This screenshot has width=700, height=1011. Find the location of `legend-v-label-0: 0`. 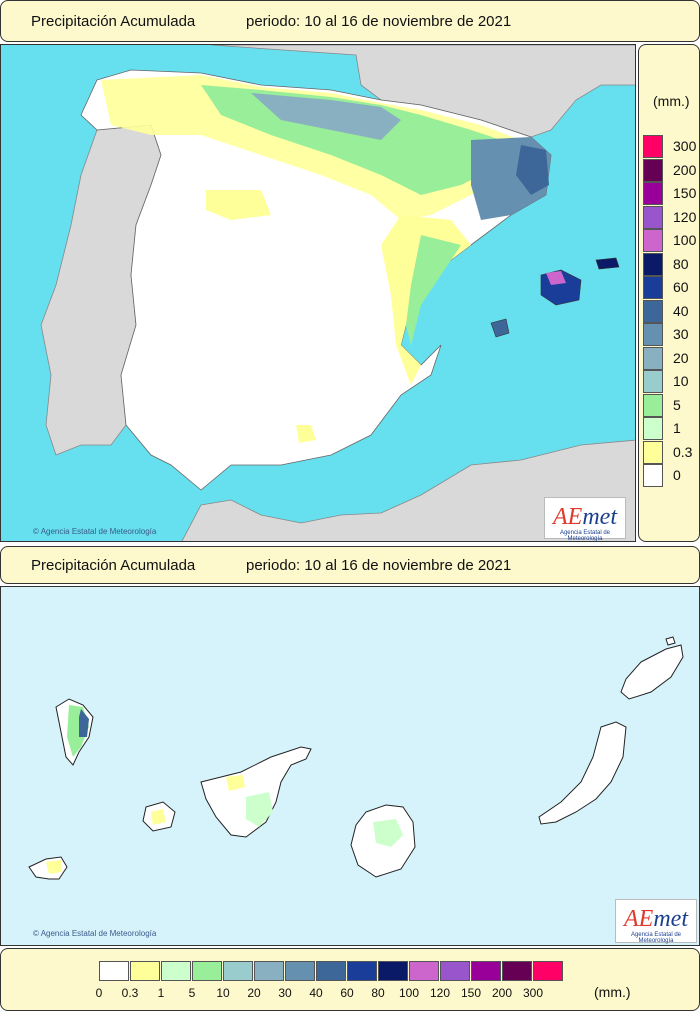

legend-v-label-0: 0 is located at coordinates (677, 475).